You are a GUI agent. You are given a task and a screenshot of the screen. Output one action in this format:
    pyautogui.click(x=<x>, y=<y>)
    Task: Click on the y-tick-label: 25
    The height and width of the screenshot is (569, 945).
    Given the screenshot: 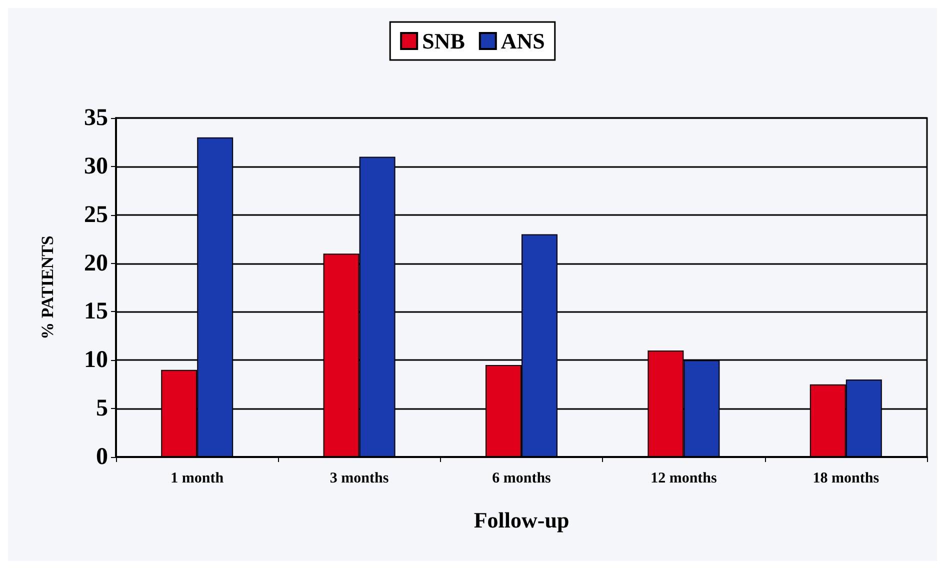 What is the action you would take?
    pyautogui.click(x=96, y=215)
    